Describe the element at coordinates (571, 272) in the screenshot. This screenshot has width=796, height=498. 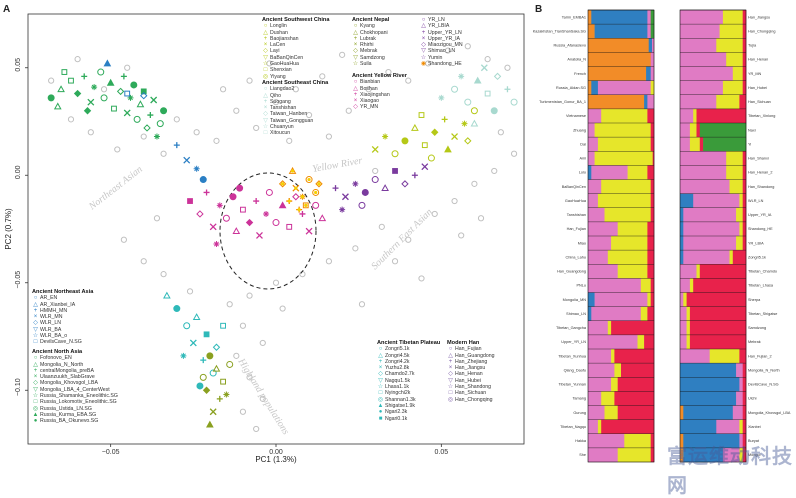
I see `population-label: Han_Guangdong` at that location.